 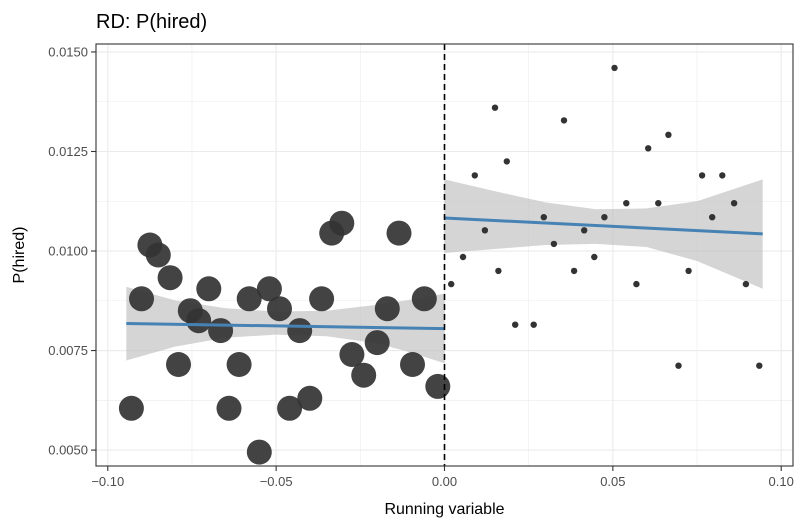 I want to click on x-tick-label: −0.05, so click(x=276, y=481).